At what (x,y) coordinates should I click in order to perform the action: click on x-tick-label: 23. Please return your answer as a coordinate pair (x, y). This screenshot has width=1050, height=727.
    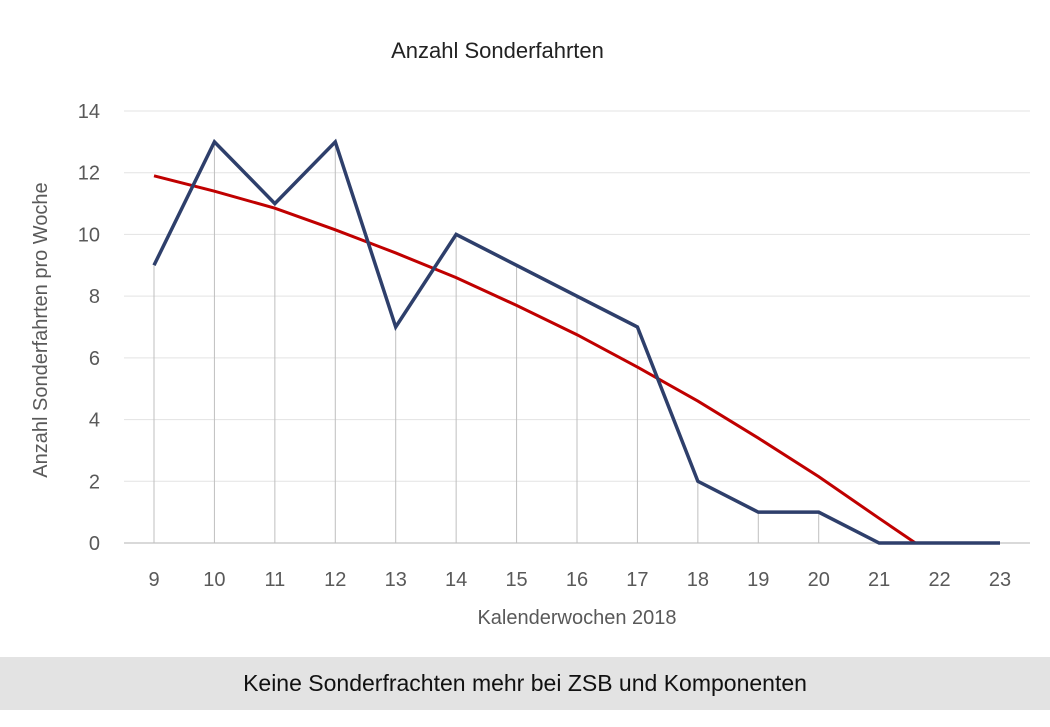
    Looking at the image, I should click on (1000, 580).